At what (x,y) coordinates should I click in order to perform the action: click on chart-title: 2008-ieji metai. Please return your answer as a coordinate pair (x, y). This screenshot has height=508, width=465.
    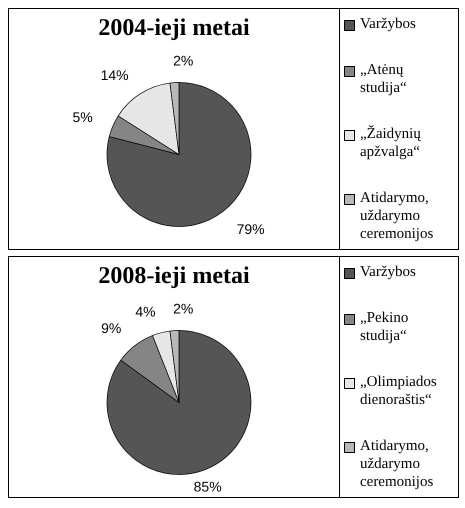
    Looking at the image, I should click on (174, 276).